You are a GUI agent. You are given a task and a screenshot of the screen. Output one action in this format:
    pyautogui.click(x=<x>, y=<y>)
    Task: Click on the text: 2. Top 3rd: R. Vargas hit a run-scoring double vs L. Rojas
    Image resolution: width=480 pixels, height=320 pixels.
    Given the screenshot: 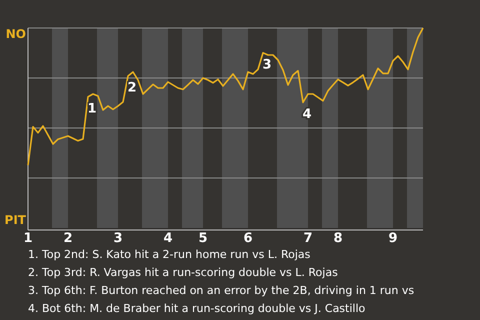 What is the action you would take?
    pyautogui.click(x=183, y=272)
    